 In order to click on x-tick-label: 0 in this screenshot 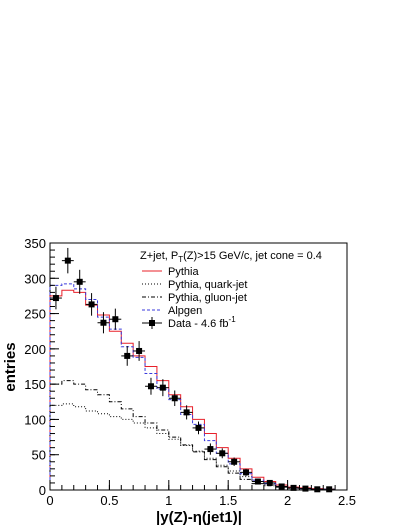, I will do `click(49, 500)`.